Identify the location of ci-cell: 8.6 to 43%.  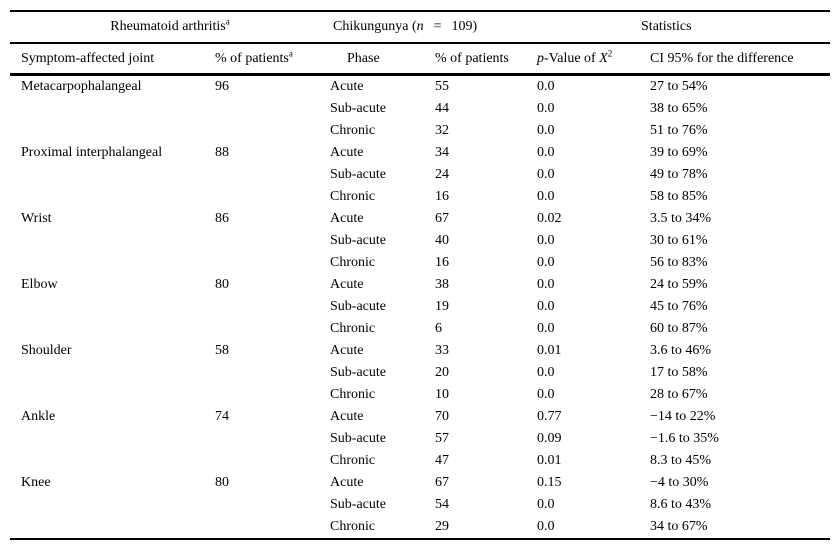
(681, 504).